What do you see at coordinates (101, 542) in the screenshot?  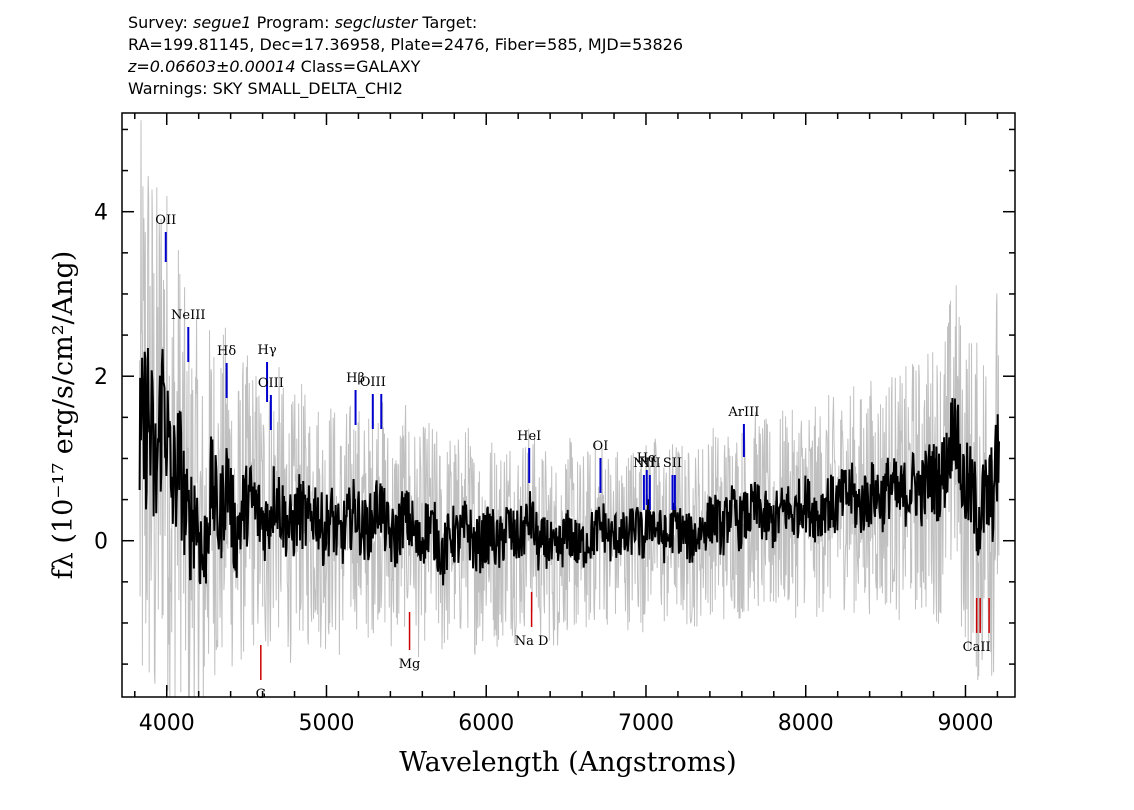 I see `y-tick-label: 0` at bounding box center [101, 542].